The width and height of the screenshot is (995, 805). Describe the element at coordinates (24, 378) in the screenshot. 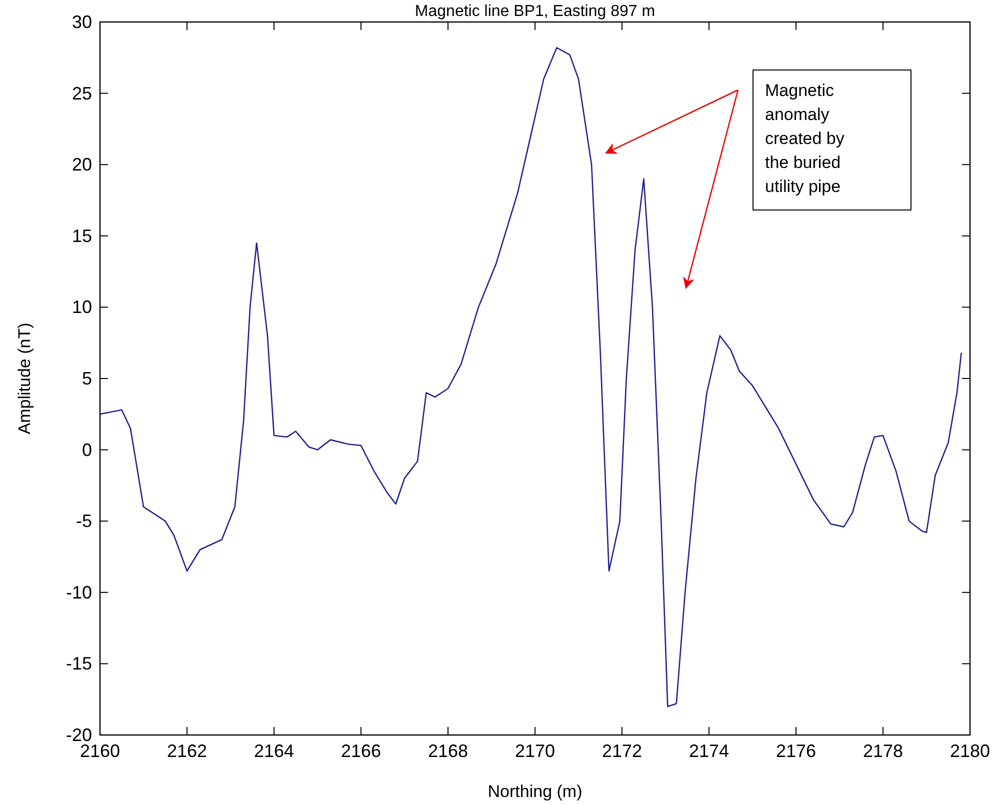

I see `y-axis-title: Amplitude (nT)` at that location.